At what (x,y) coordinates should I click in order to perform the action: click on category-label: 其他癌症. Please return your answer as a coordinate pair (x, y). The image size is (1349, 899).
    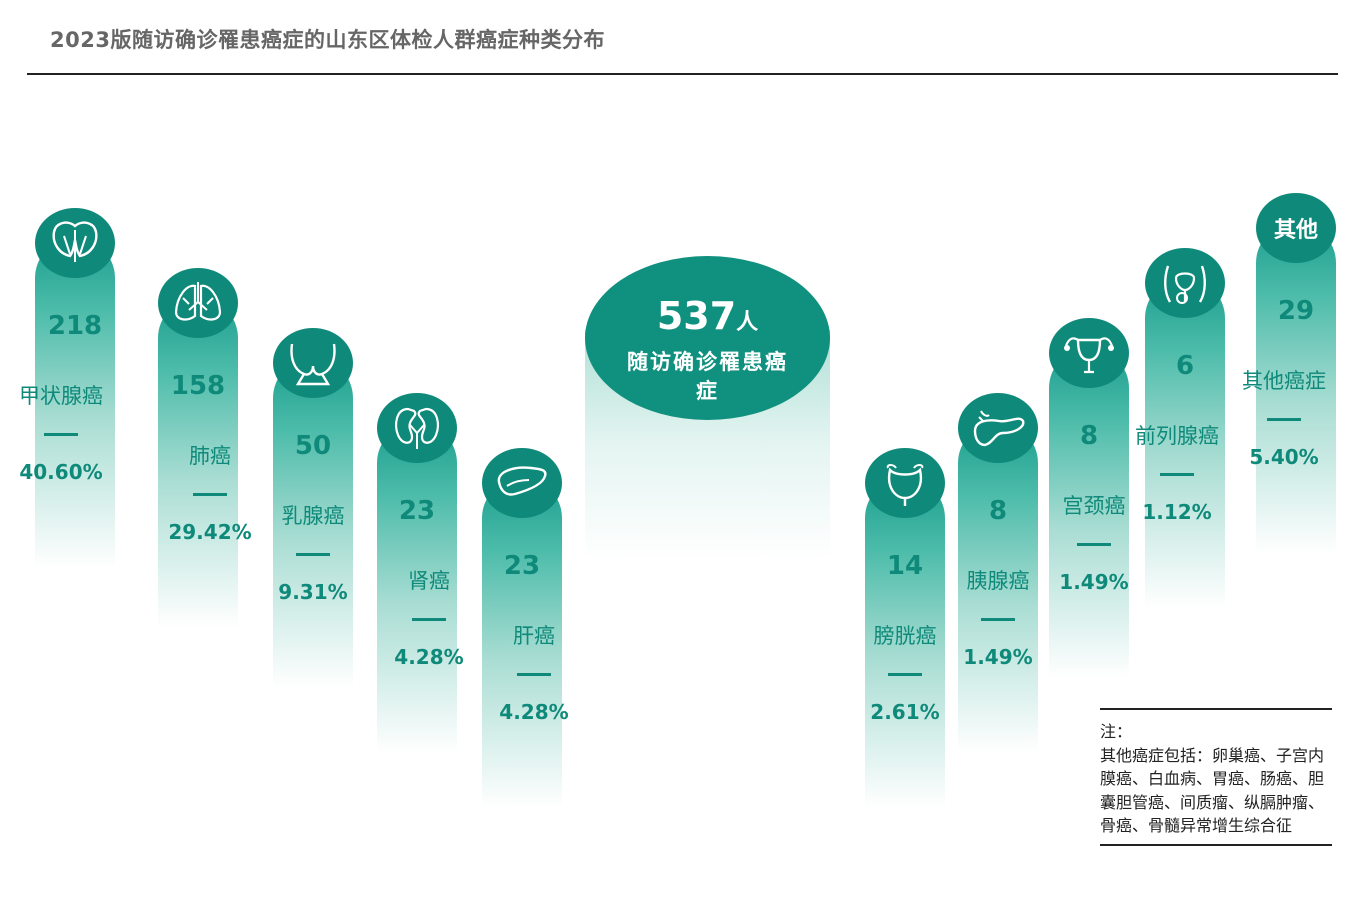
    Looking at the image, I should click on (1284, 381).